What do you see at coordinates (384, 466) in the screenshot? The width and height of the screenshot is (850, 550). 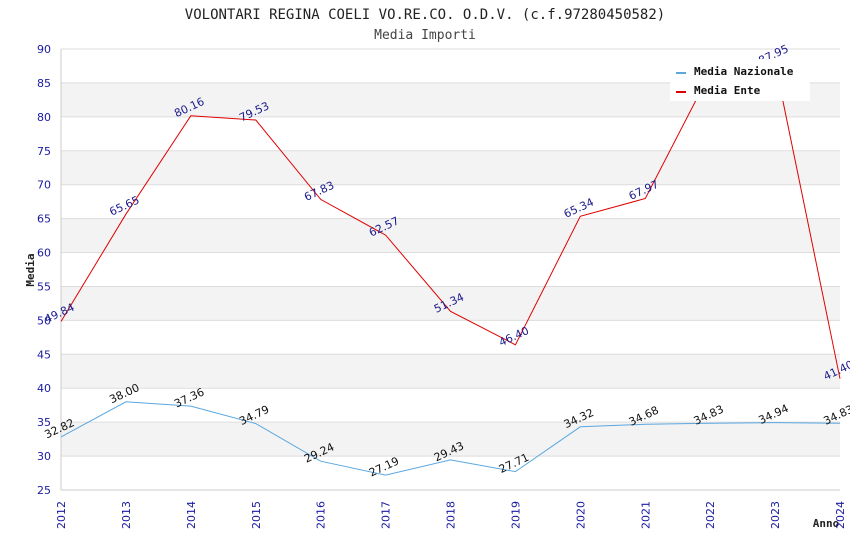 I see `data-label: 27.19` at bounding box center [384, 466].